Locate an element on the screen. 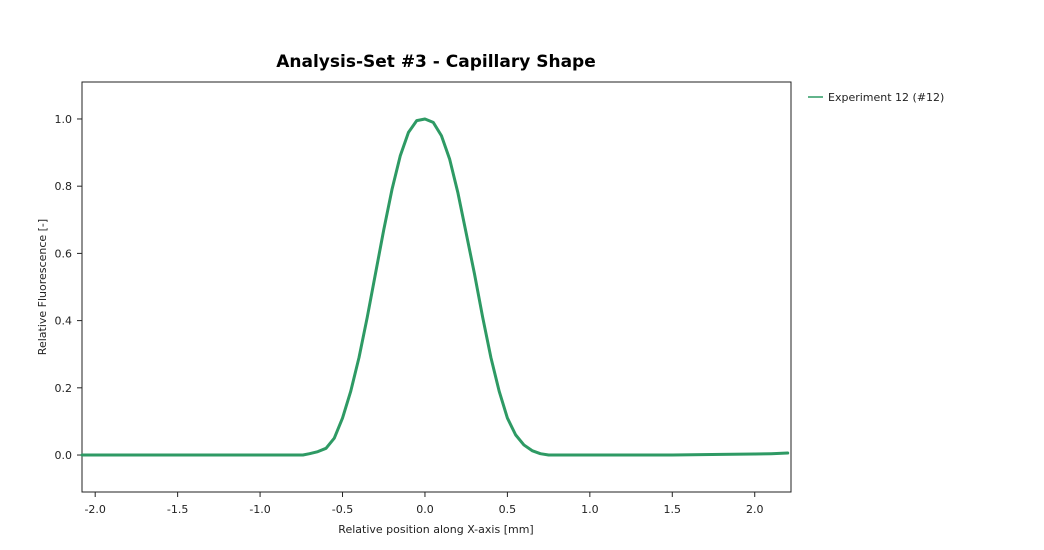 This screenshot has height=550, width=1044. y-tick-label: 0.0 is located at coordinates (64, 455).